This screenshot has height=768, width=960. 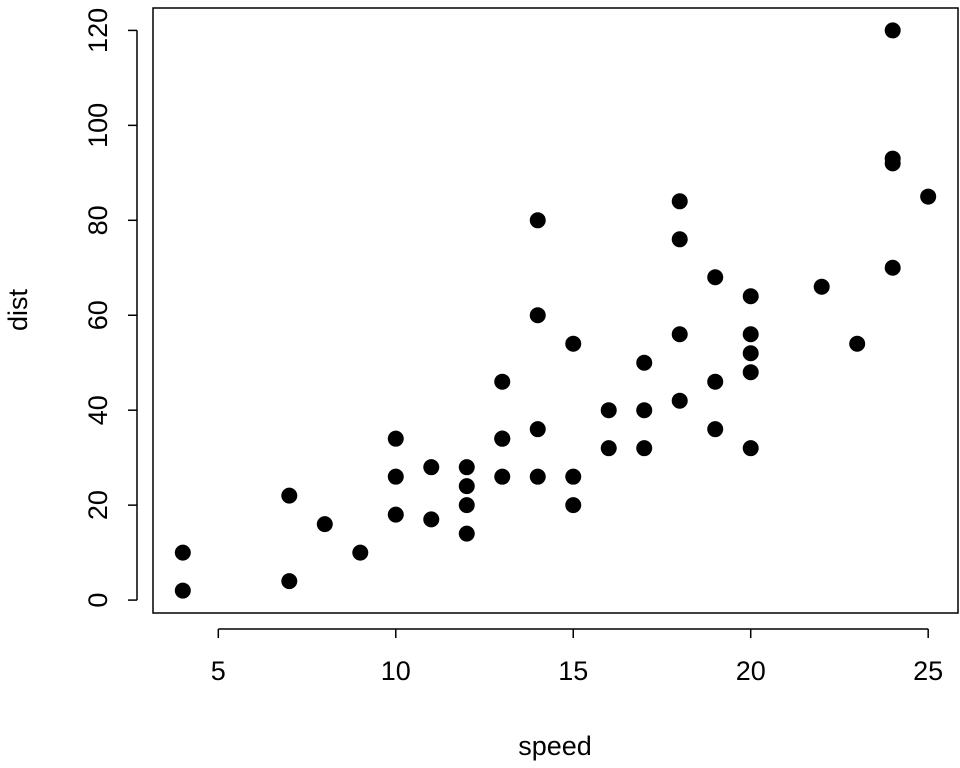 What do you see at coordinates (555, 746) in the screenshot?
I see `x-axis-label: speed` at bounding box center [555, 746].